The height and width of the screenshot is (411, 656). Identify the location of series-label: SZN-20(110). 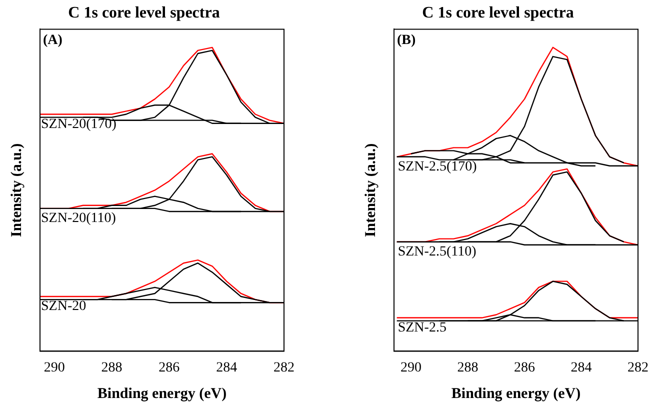
(78, 218).